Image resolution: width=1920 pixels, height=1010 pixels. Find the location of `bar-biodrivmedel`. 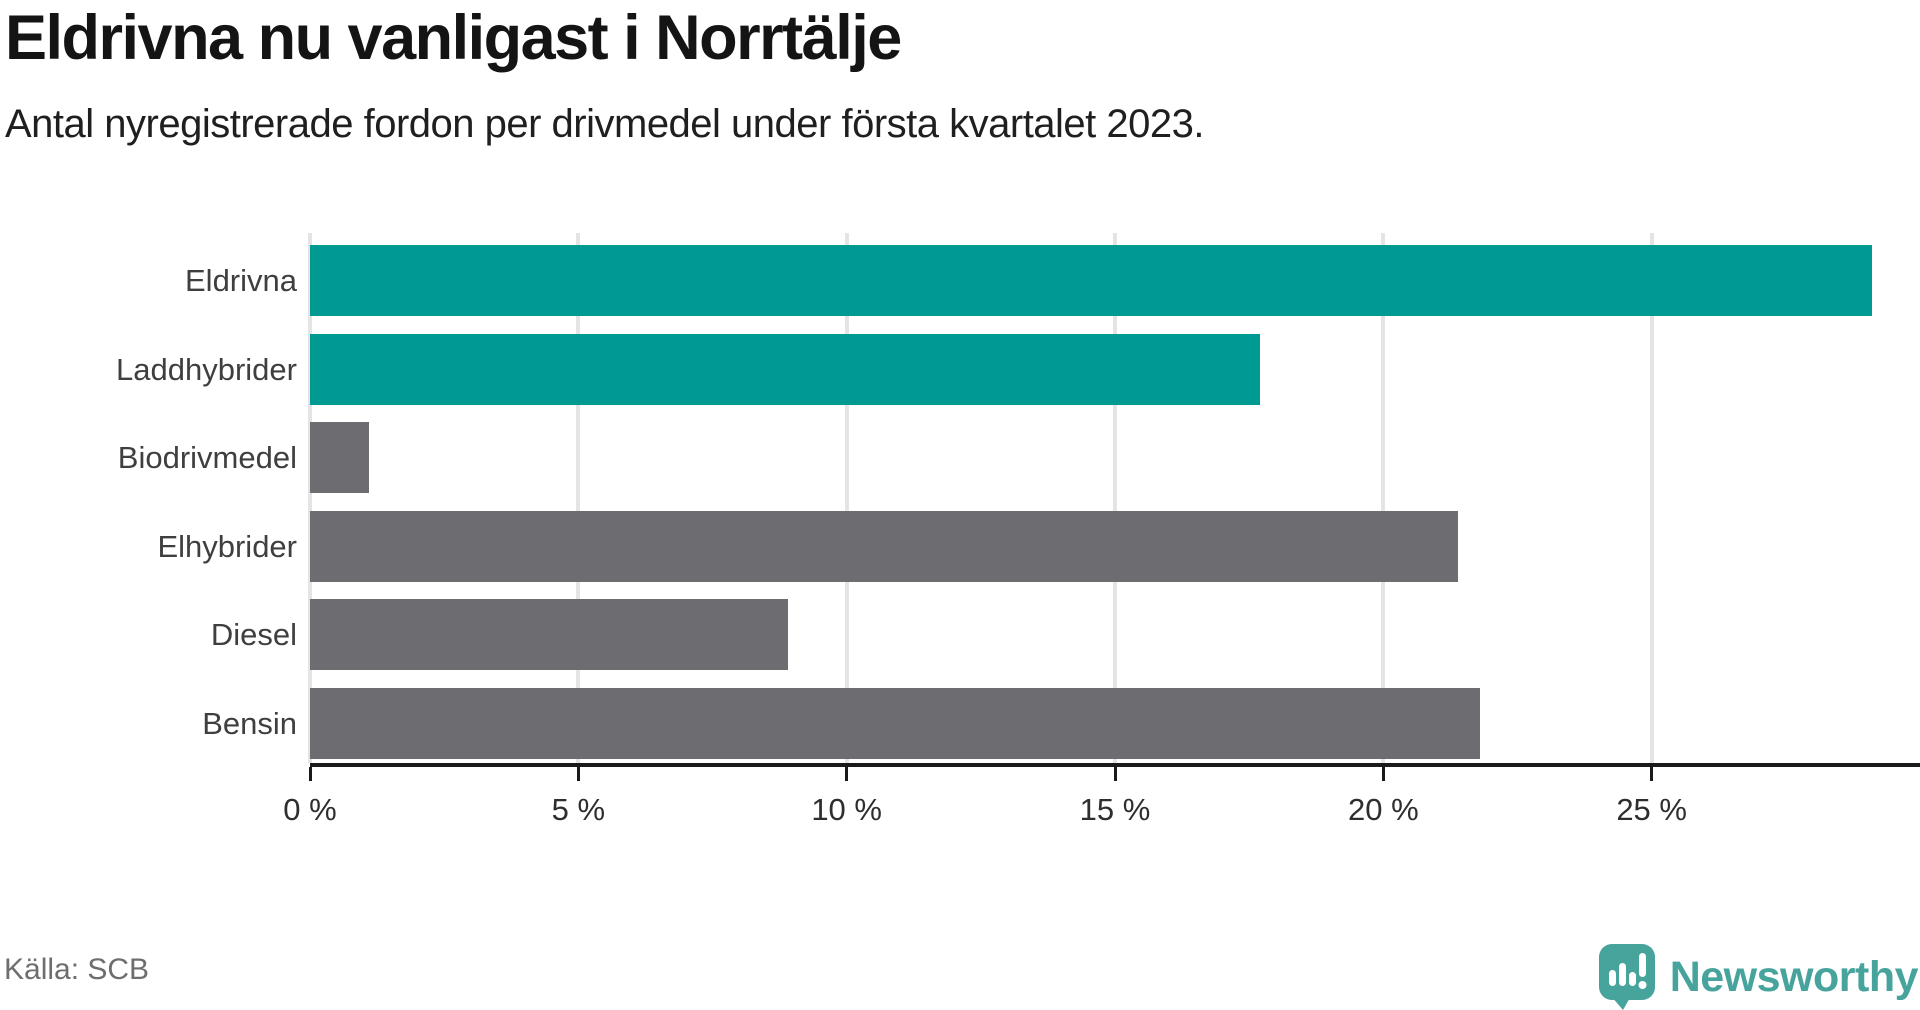

bar-biodrivmedel is located at coordinates (340, 458).